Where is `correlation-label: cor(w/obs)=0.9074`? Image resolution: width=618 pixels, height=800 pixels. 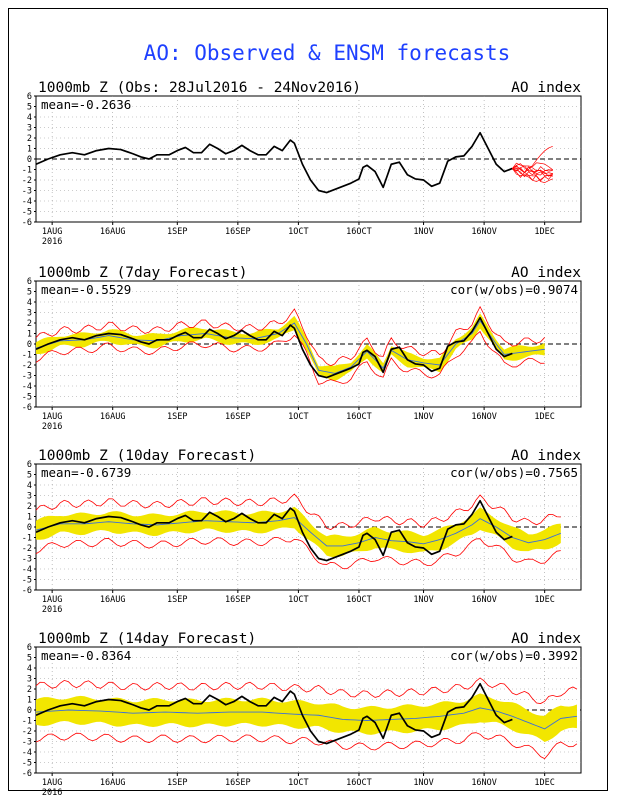 correlation-label: cor(w/obs)=0.9074 is located at coordinates (514, 289).